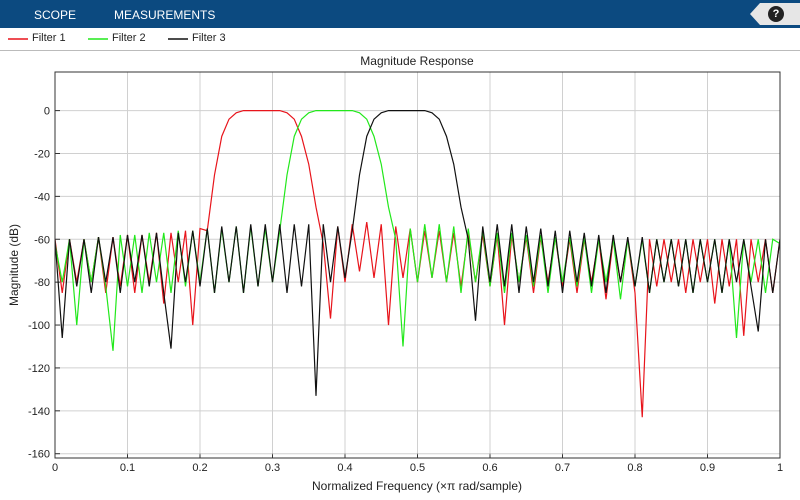  I want to click on y-tick-label: -20, so click(42, 154).